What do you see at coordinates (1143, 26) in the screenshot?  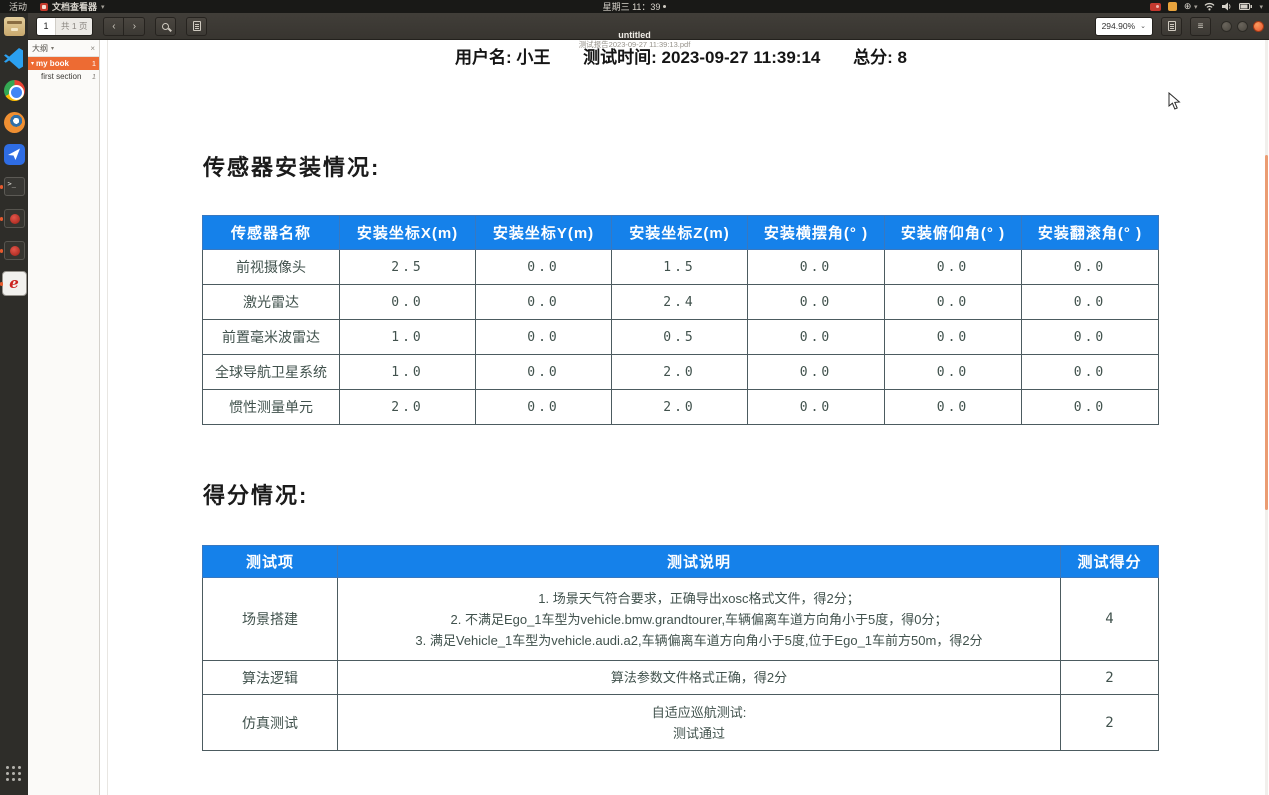 I see `chevron-down-icon: ⌄` at bounding box center [1143, 26].